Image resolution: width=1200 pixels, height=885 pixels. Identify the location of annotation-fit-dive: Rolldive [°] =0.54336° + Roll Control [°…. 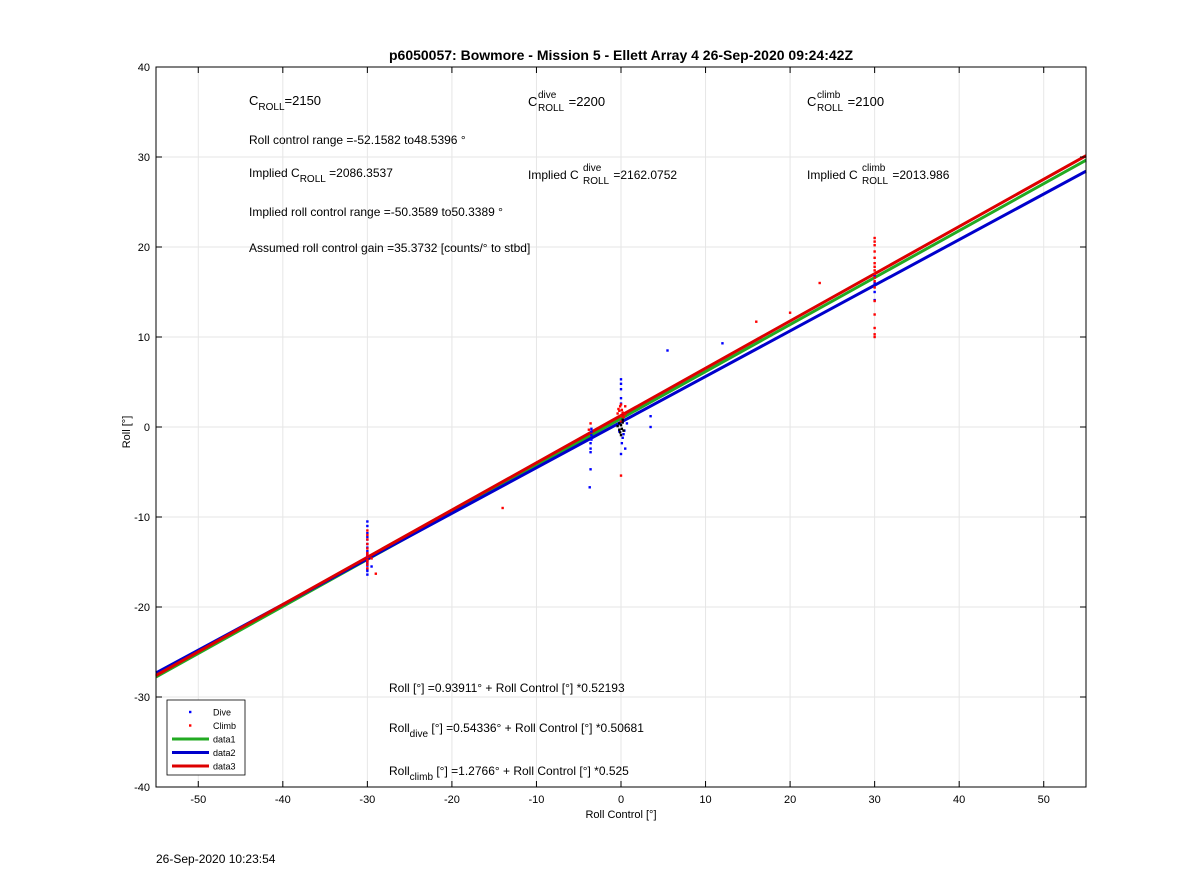
(516, 730).